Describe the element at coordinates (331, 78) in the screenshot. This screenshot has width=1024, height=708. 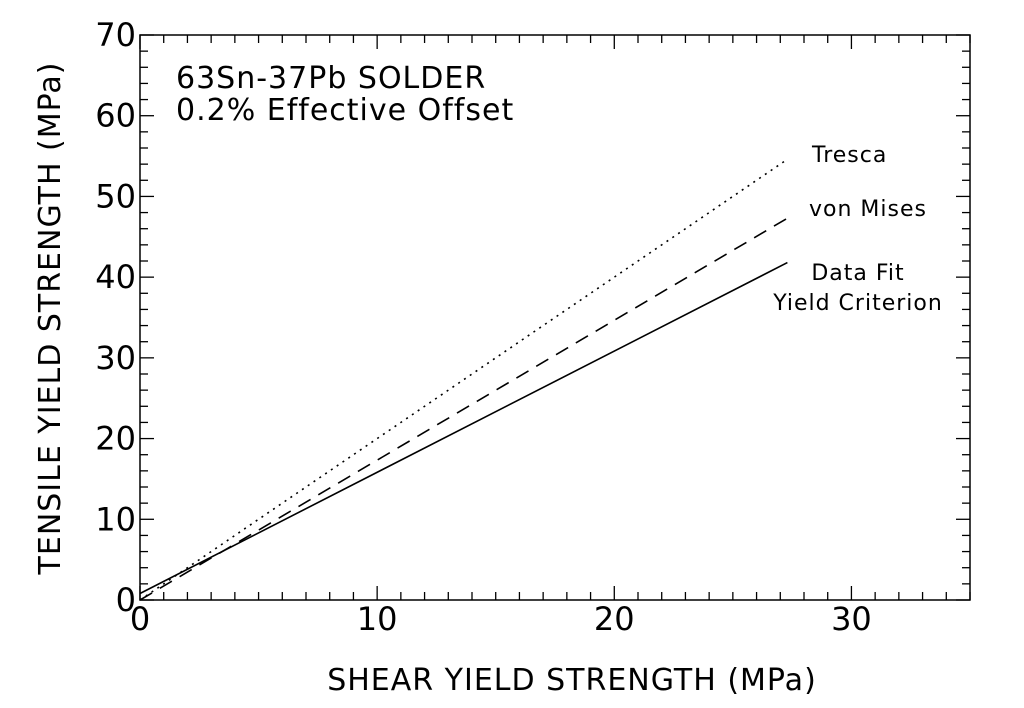
I see `chart-title: 63Sn-37Pb SOLDER` at that location.